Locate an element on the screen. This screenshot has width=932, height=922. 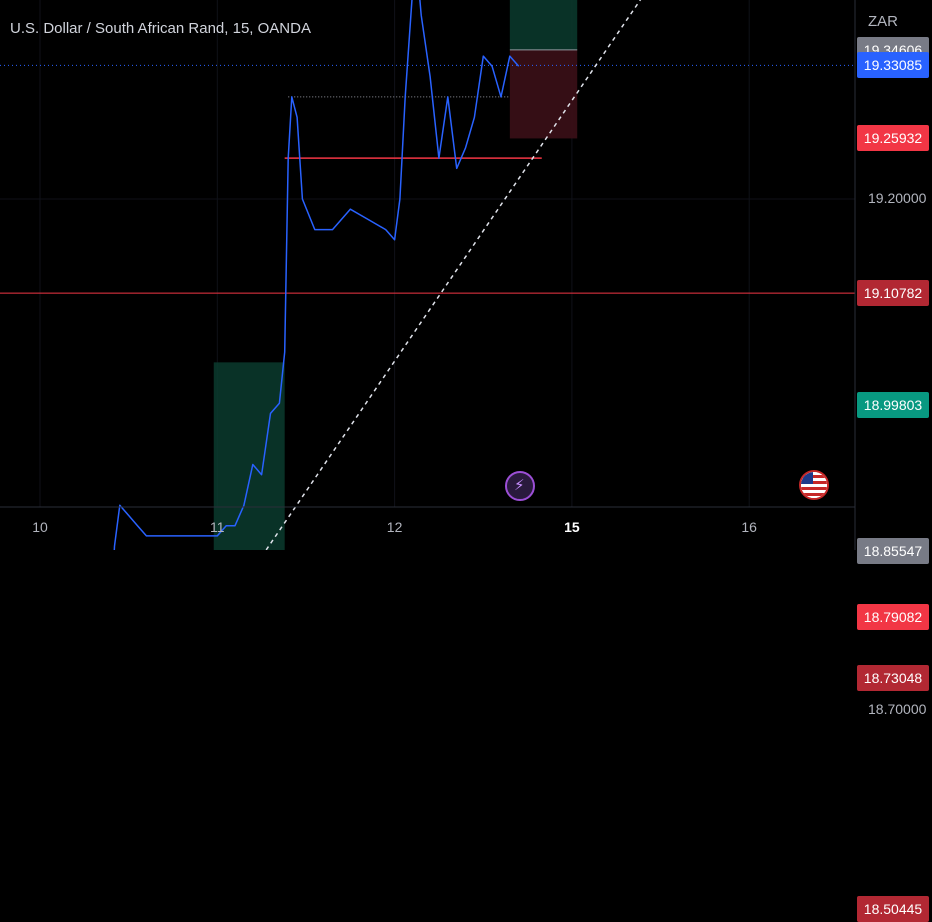
time-tick-label: 12 is located at coordinates (394, 527).